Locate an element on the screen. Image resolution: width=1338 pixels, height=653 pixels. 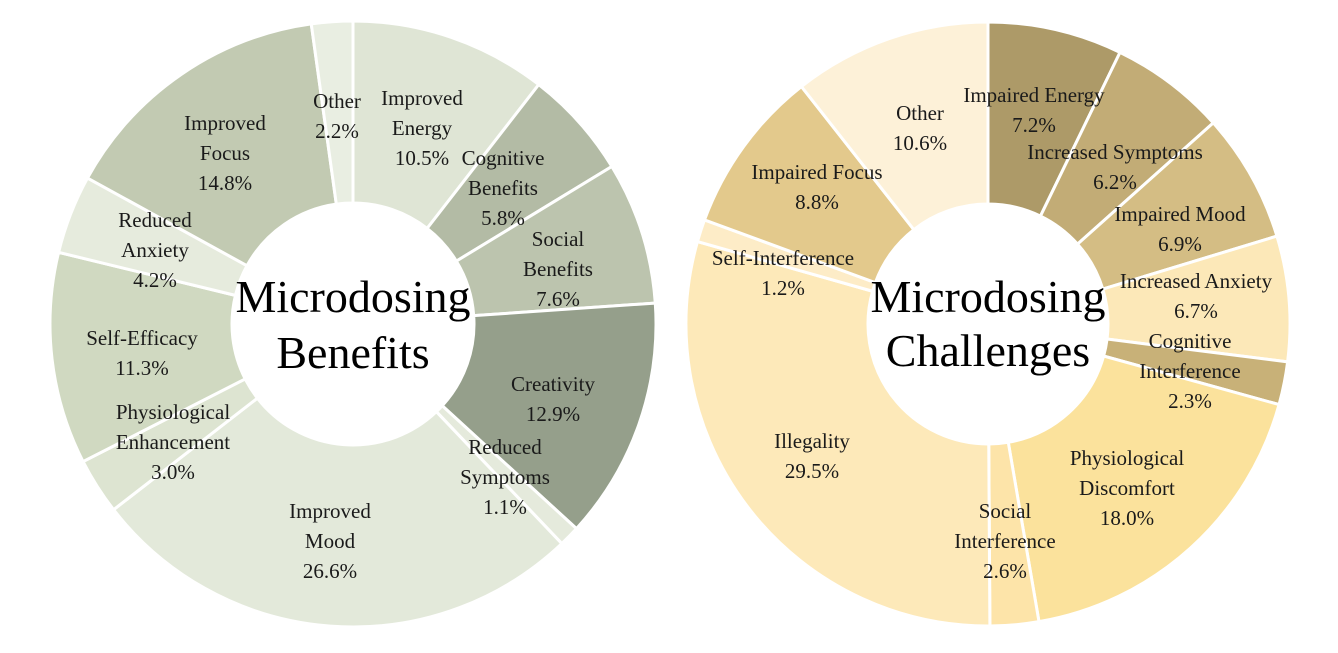
slice-label: Other 2.2% is located at coordinates (337, 116).